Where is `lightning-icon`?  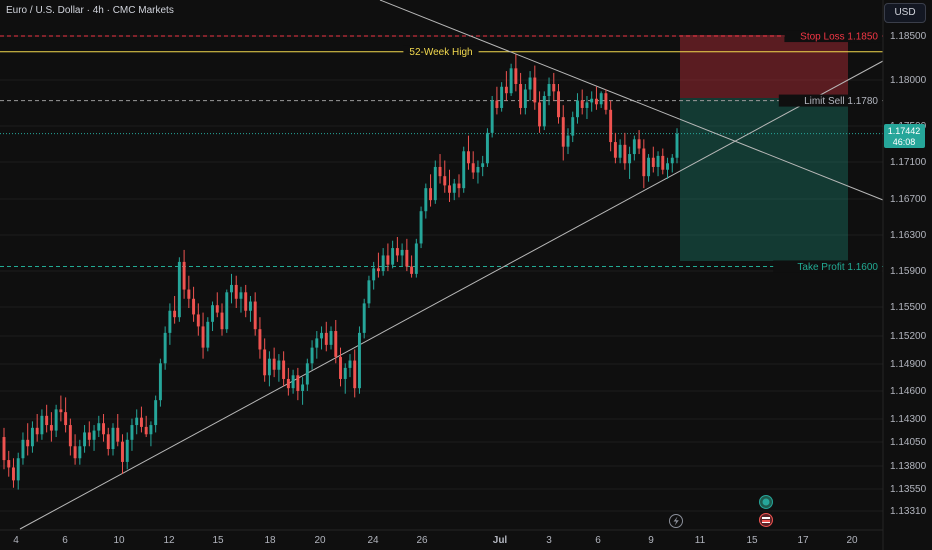 lightning-icon is located at coordinates (676, 521).